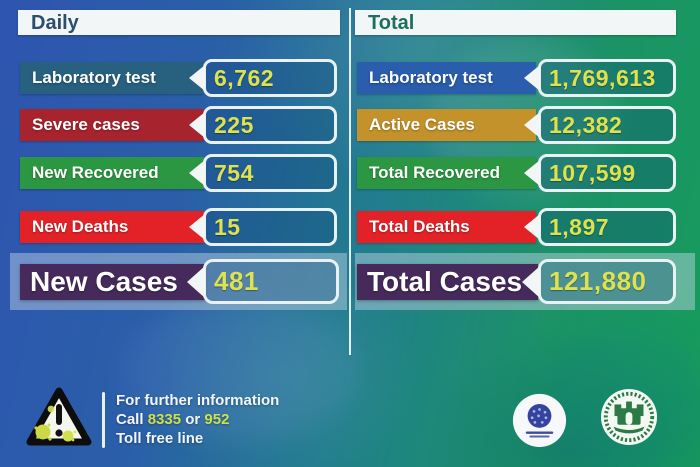 The width and height of the screenshot is (700, 467). Describe the element at coordinates (59, 416) in the screenshot. I see `virus-warning-triangle-icon` at that location.